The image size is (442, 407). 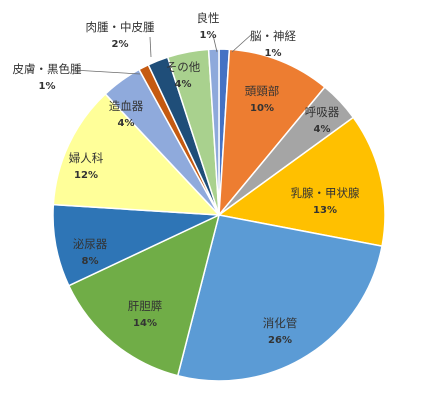 I want to click on slice-label-name: 造血器, so click(x=126, y=106).